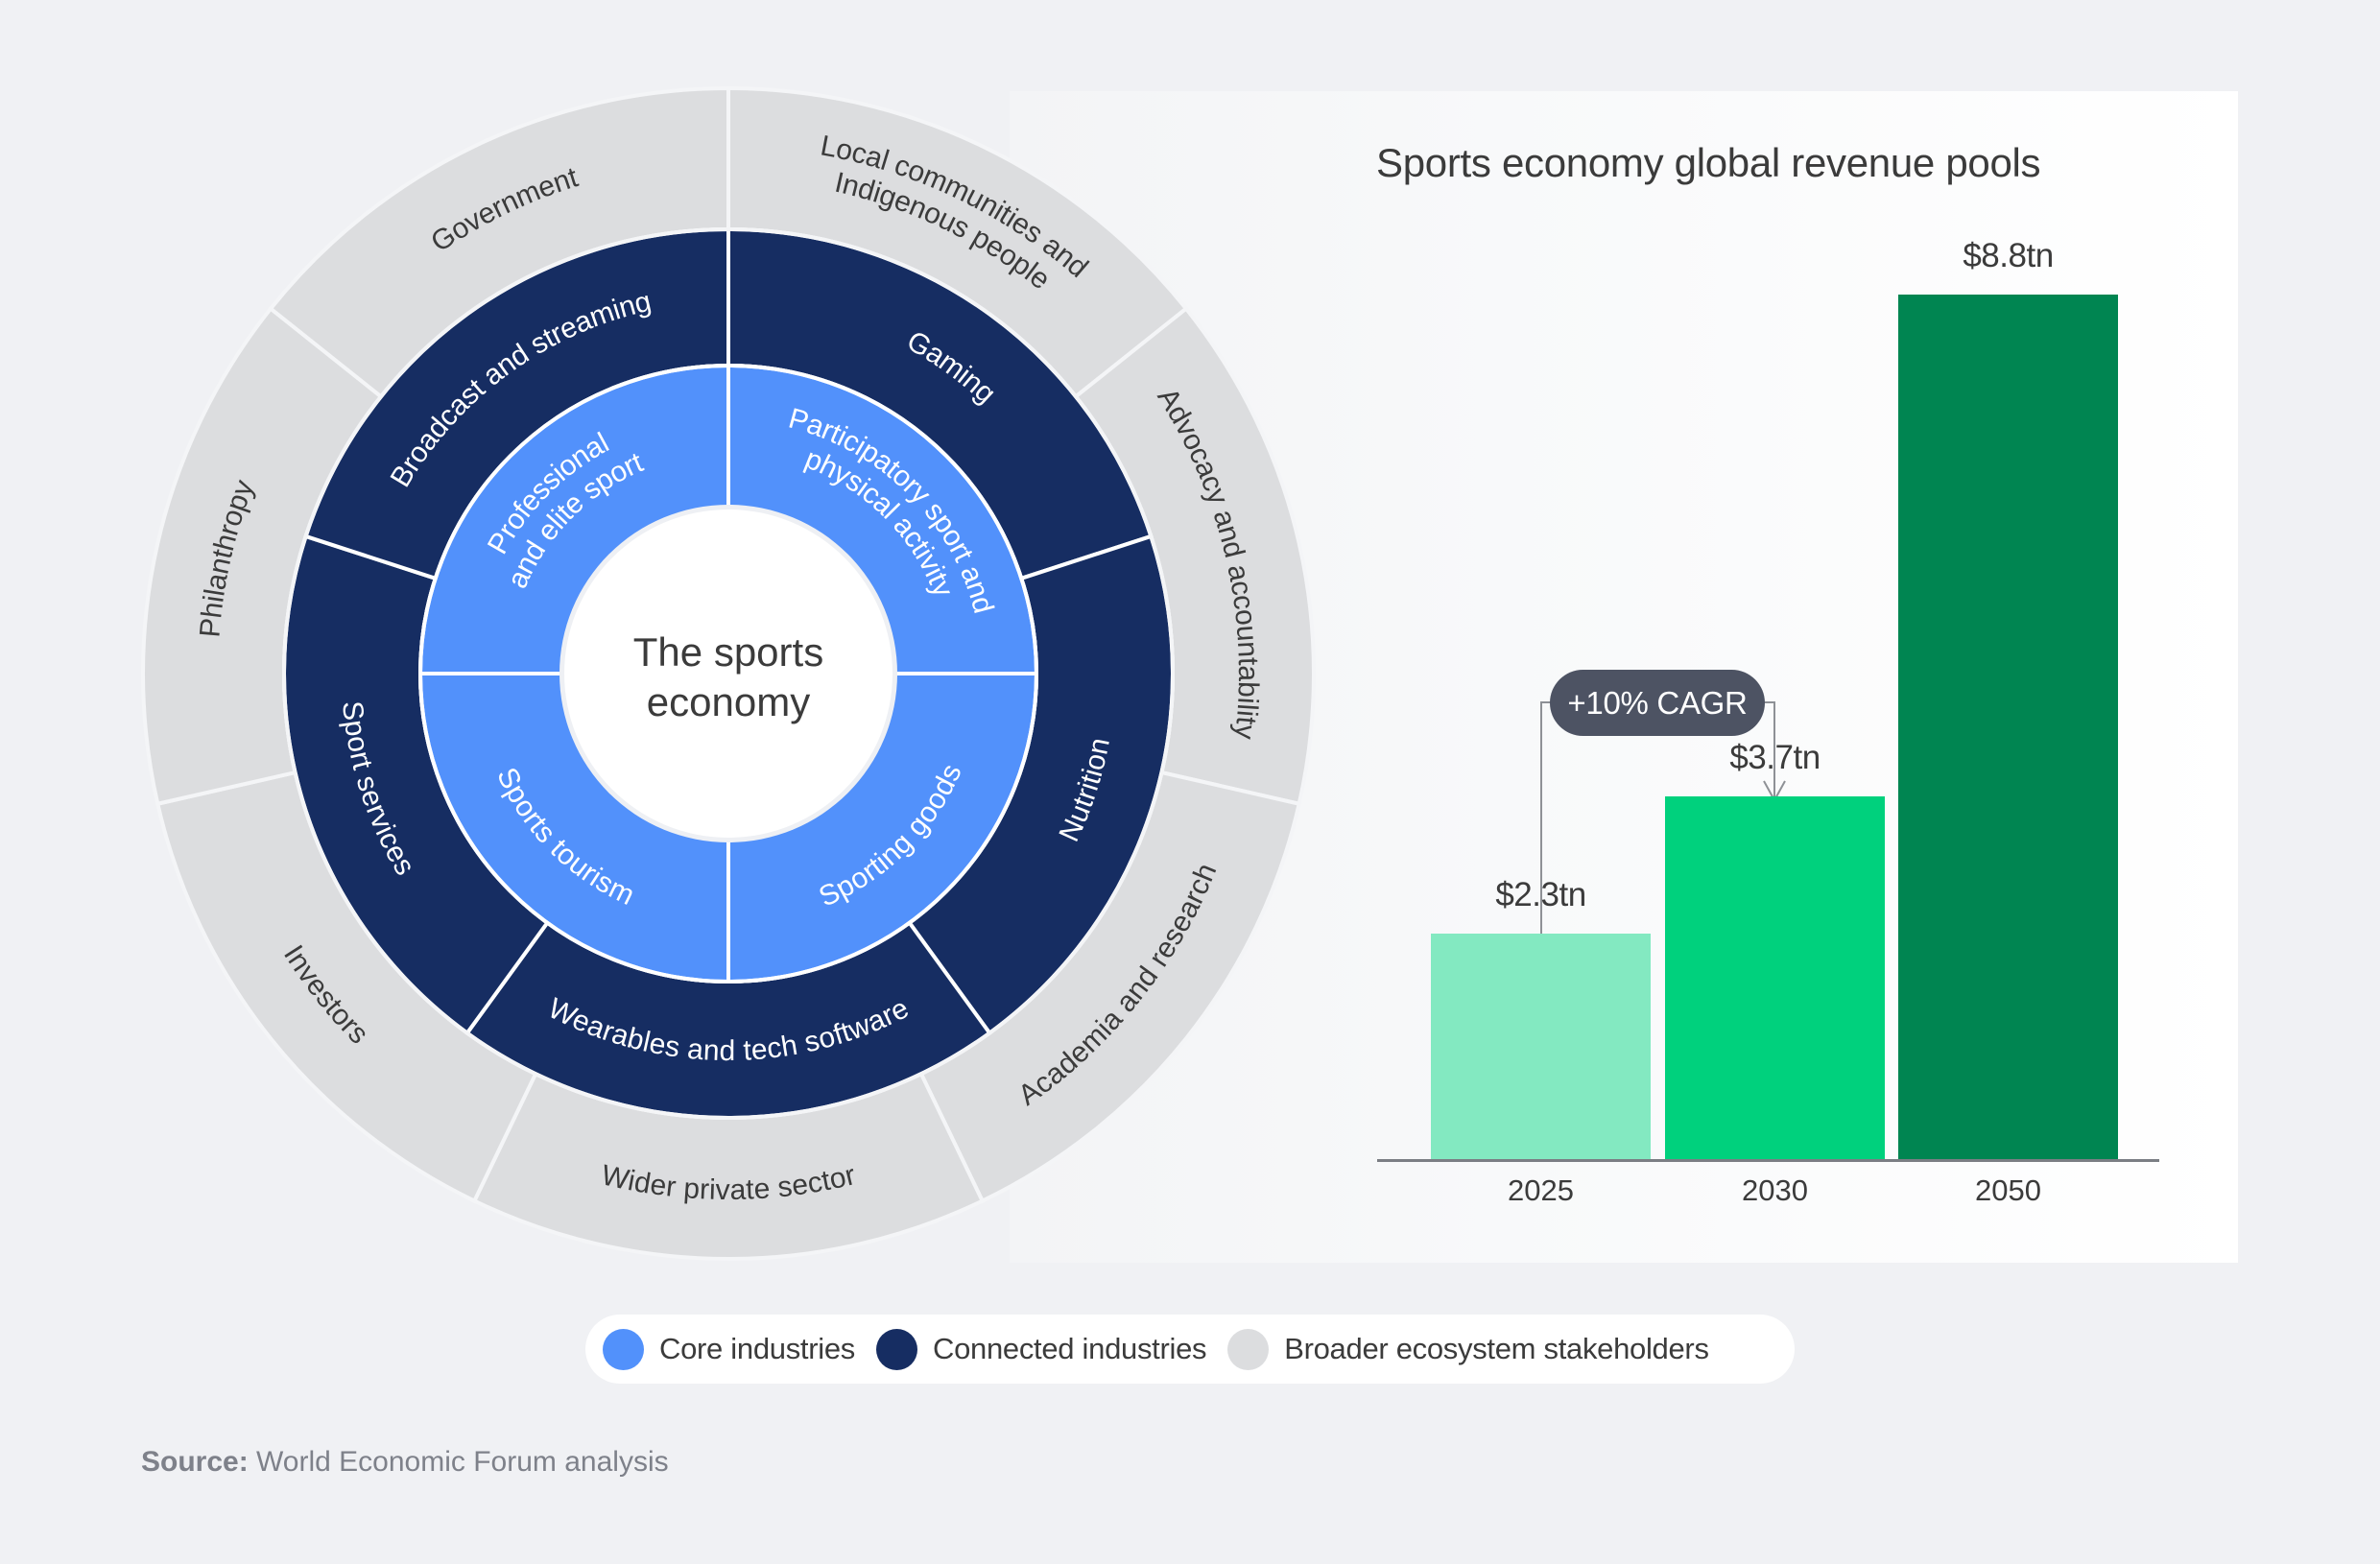 Image resolution: width=2380 pixels, height=1564 pixels. I want to click on source-label: Source:, so click(195, 1462).